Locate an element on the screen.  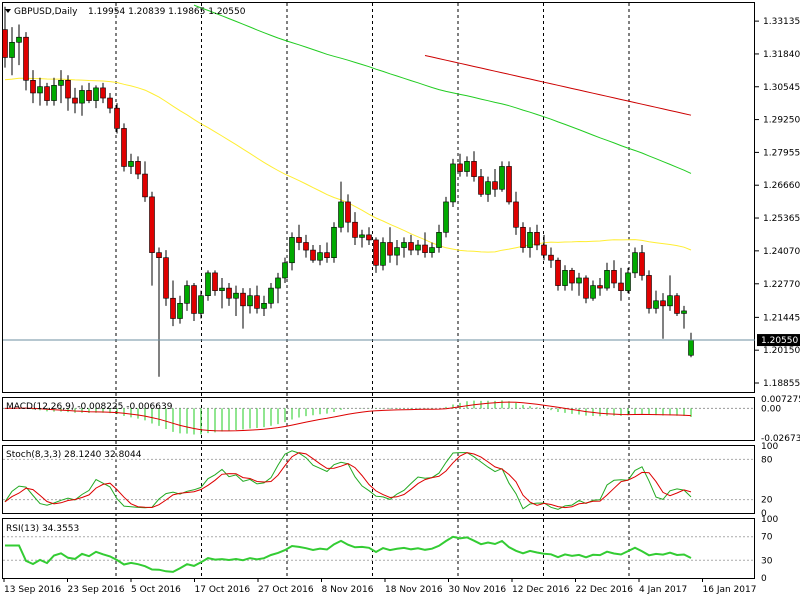
price-tick-label: 1.26660 is located at coordinates (781, 186).